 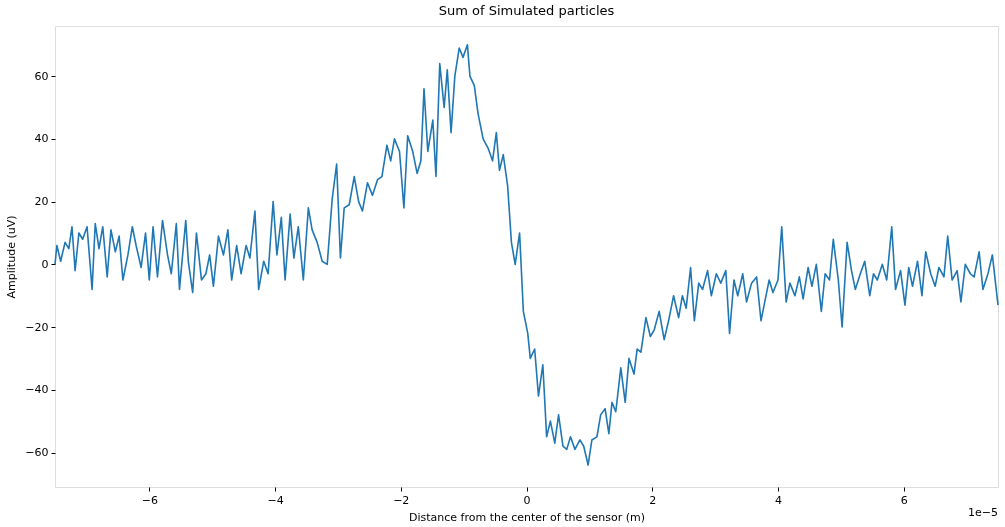 What do you see at coordinates (45, 264) in the screenshot?
I see `y-tick-label: 0` at bounding box center [45, 264].